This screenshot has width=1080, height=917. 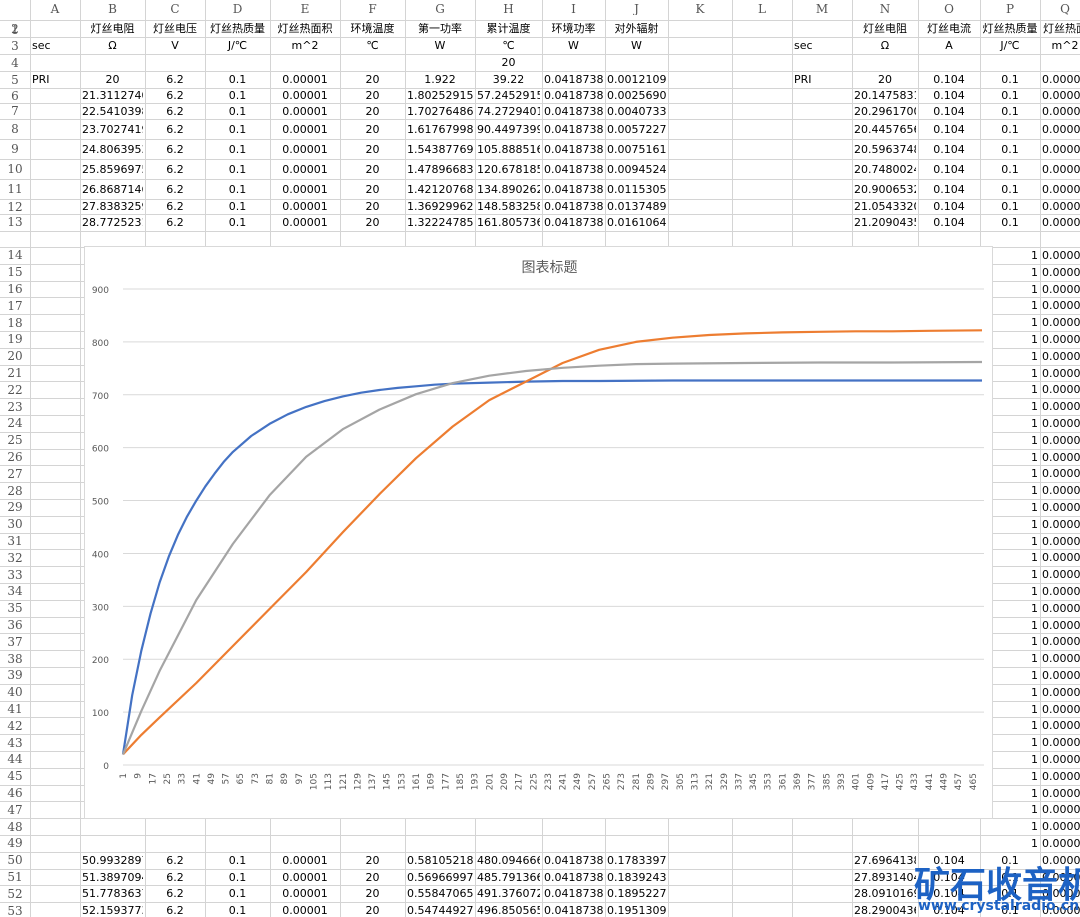 I want to click on cell-Q2: 灯丝热面, so click(x=1061, y=28).